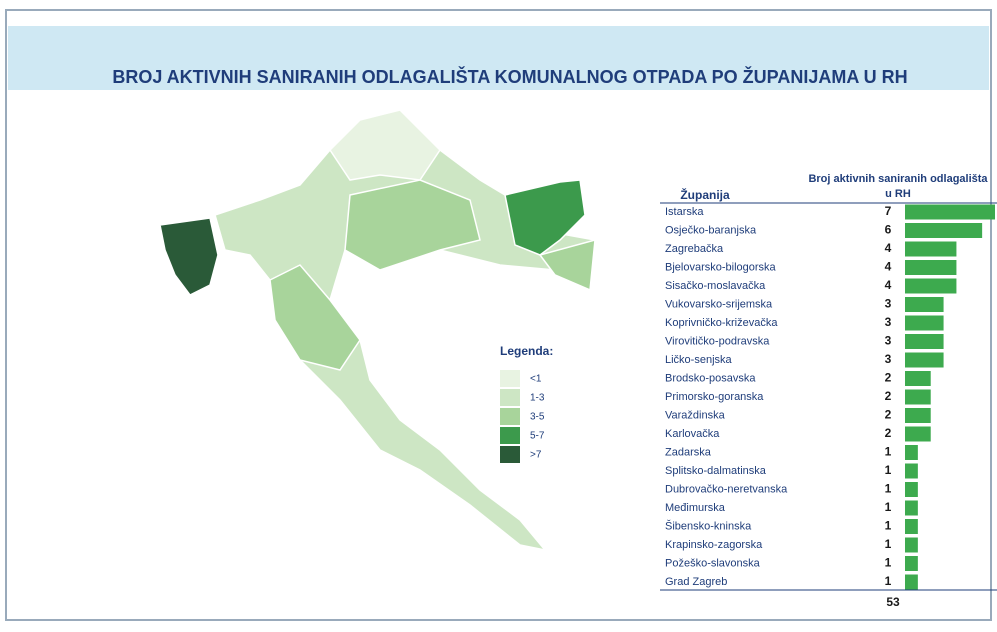 The width and height of the screenshot is (997, 632). Describe the element at coordinates (714, 545) in the screenshot. I see `county-name: Krapinsko-zagorska` at that location.